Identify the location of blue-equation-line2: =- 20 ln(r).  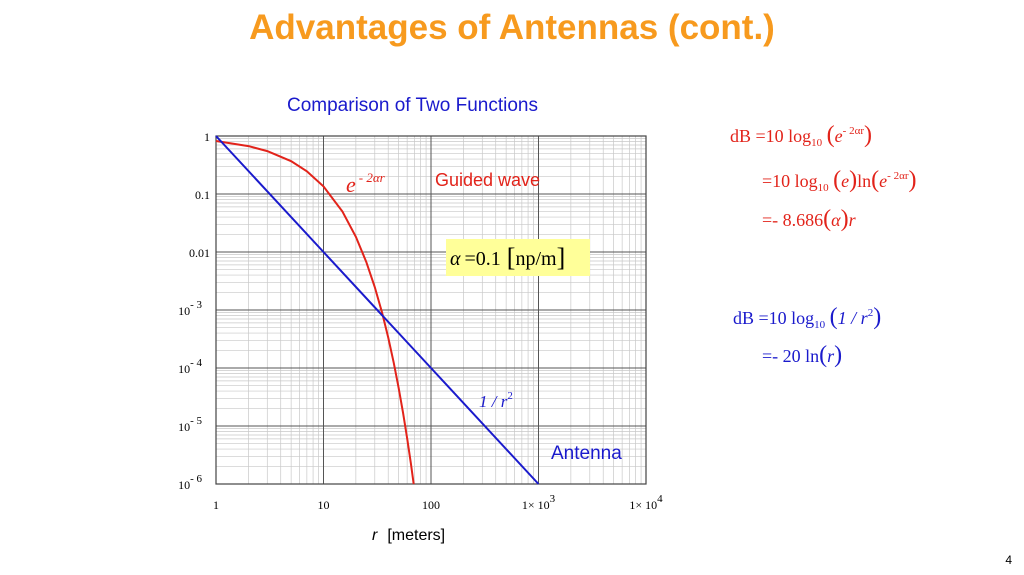
(802, 355).